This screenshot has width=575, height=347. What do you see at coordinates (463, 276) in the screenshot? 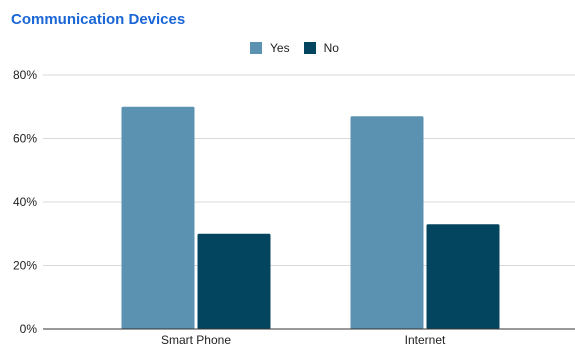
I see `bar-no-internet` at bounding box center [463, 276].